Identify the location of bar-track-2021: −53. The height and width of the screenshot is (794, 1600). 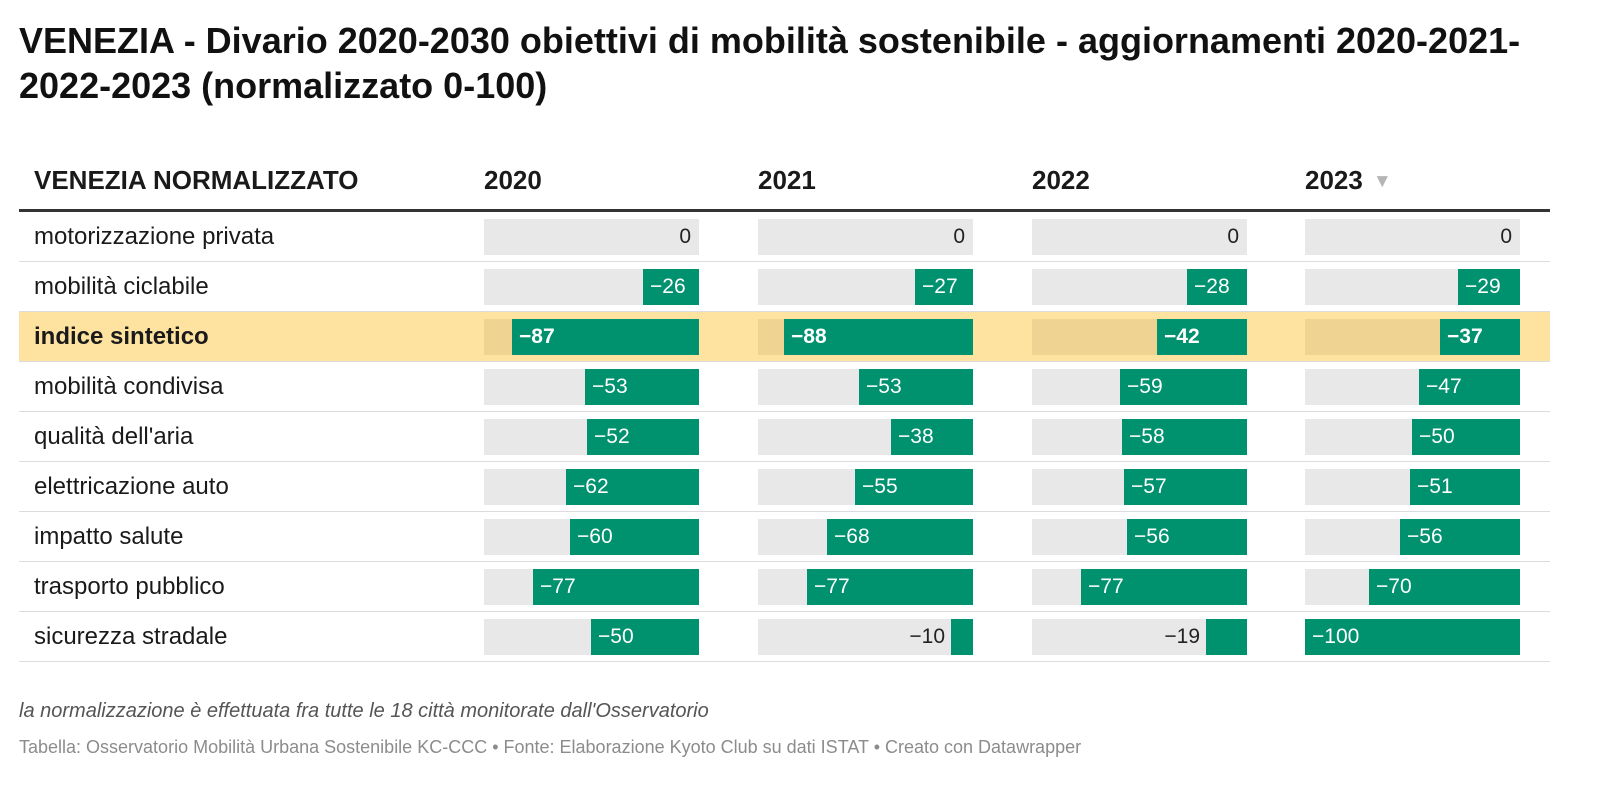
(865, 387).